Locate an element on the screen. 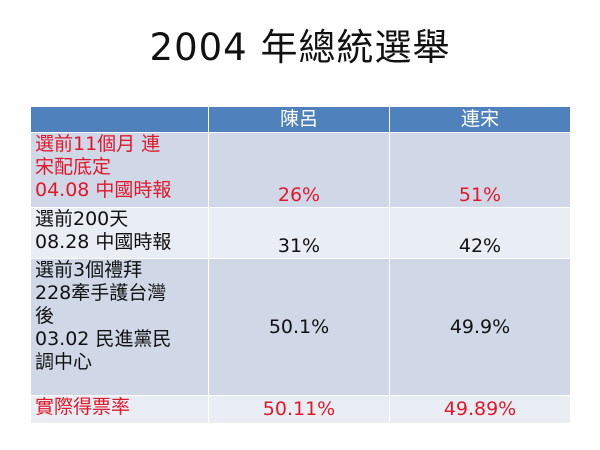  header-cell-lien-soong: 連宋 is located at coordinates (480, 119).